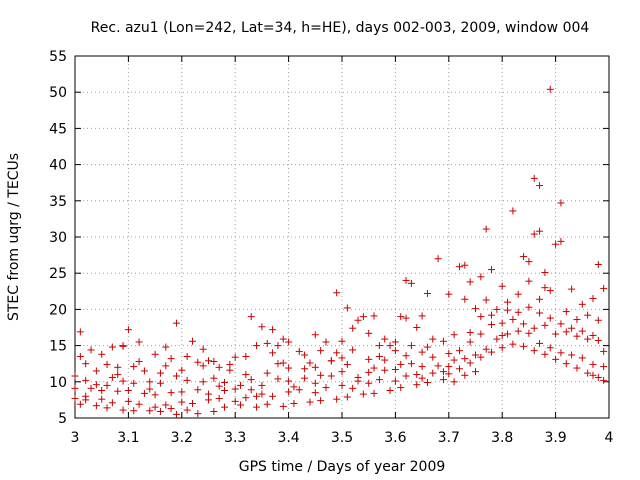  What do you see at coordinates (58, 274) in the screenshot?
I see `y-tick-label: 25` at bounding box center [58, 274].